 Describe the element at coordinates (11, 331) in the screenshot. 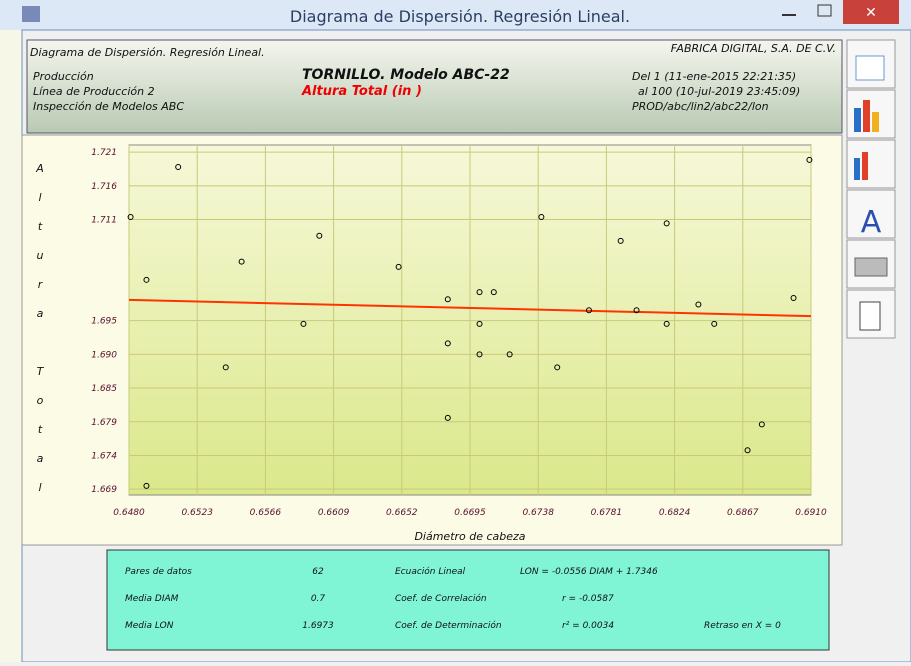

I see `background-window` at that location.